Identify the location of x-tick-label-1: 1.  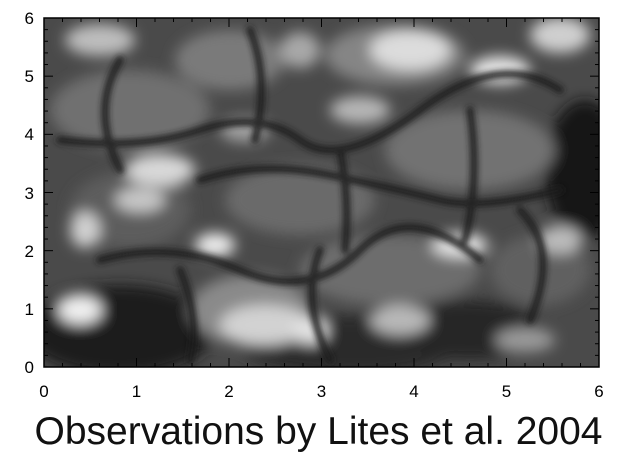
(136, 391).